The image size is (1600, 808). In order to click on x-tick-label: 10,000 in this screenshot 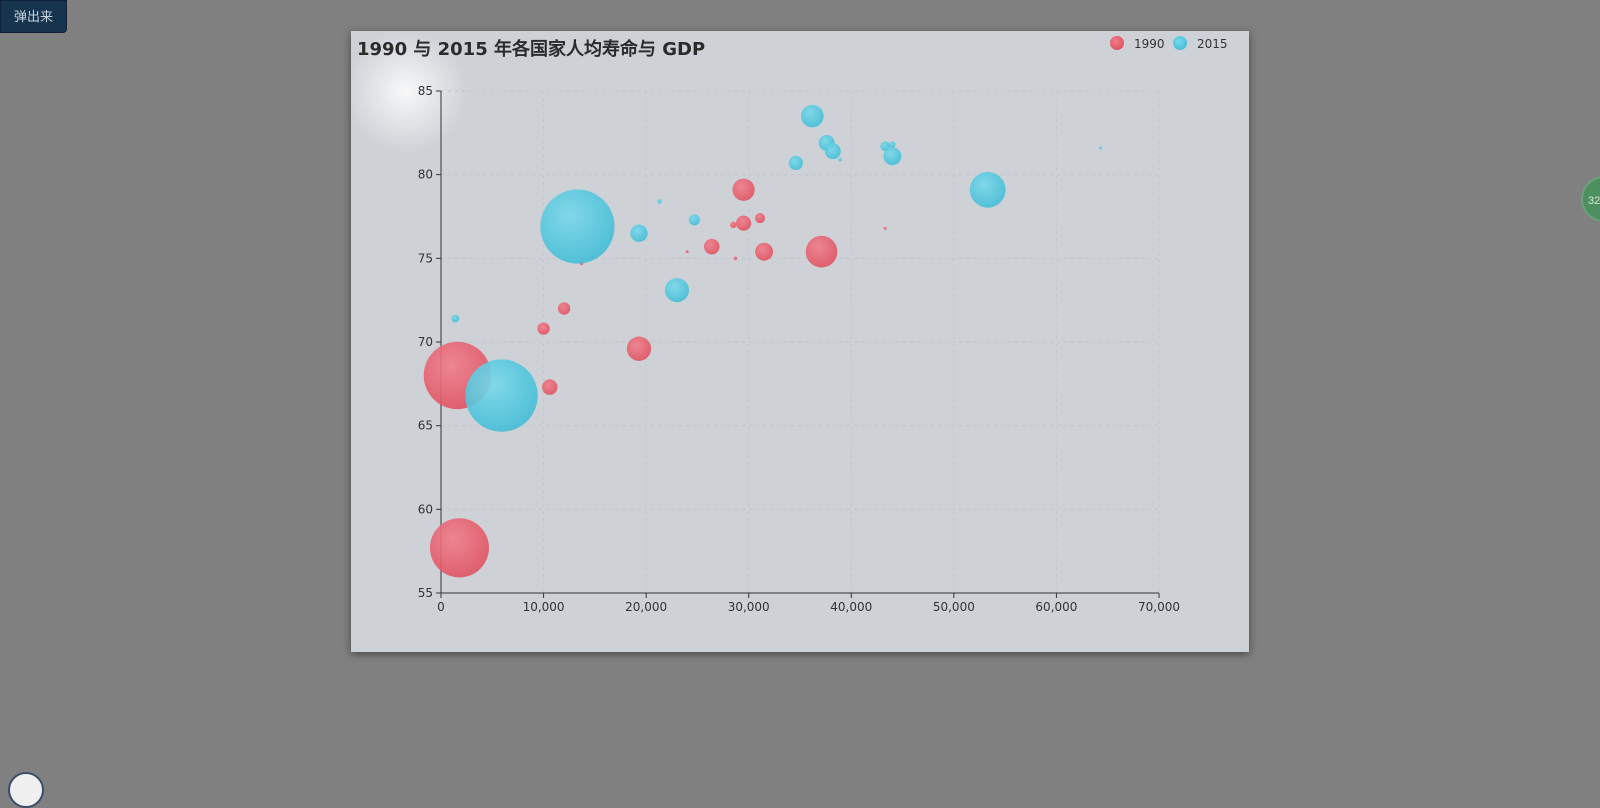, I will do `click(544, 607)`.